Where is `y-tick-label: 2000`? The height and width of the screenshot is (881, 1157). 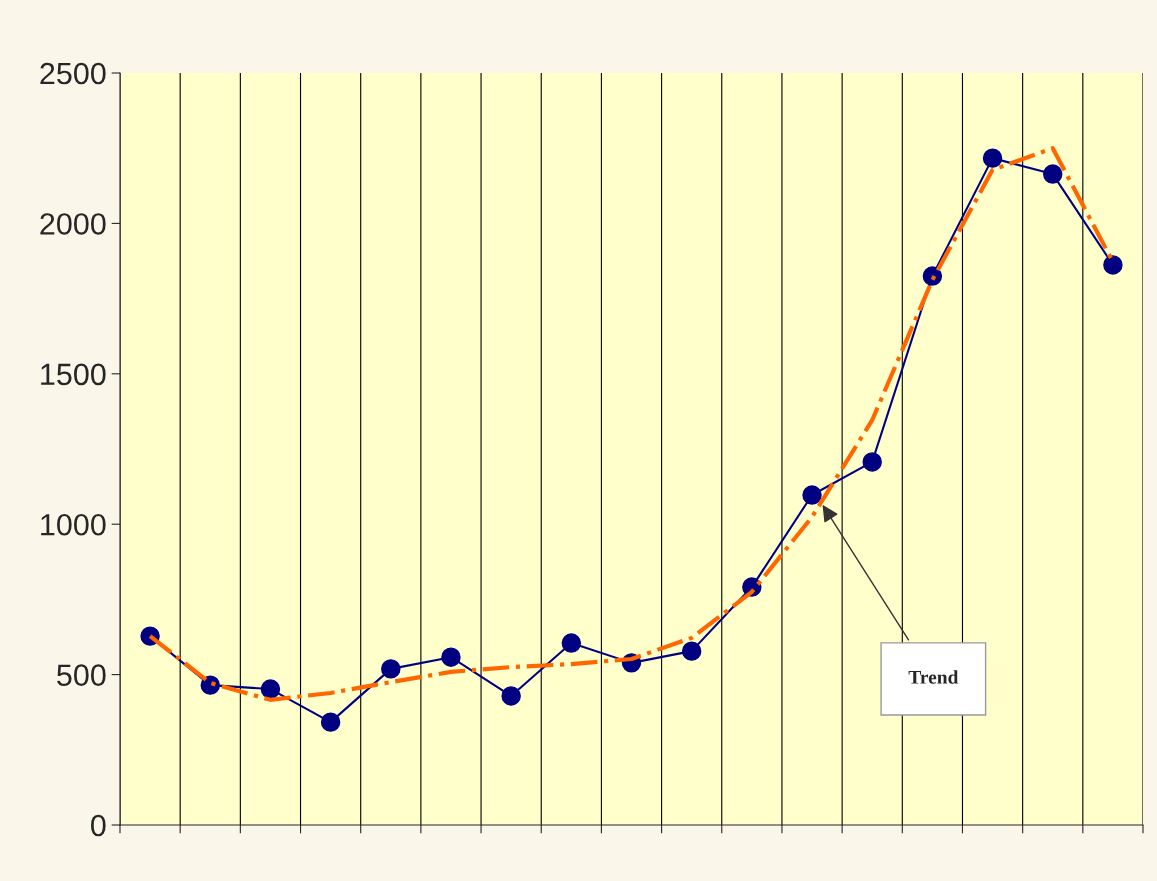 y-tick-label: 2000 is located at coordinates (73, 224).